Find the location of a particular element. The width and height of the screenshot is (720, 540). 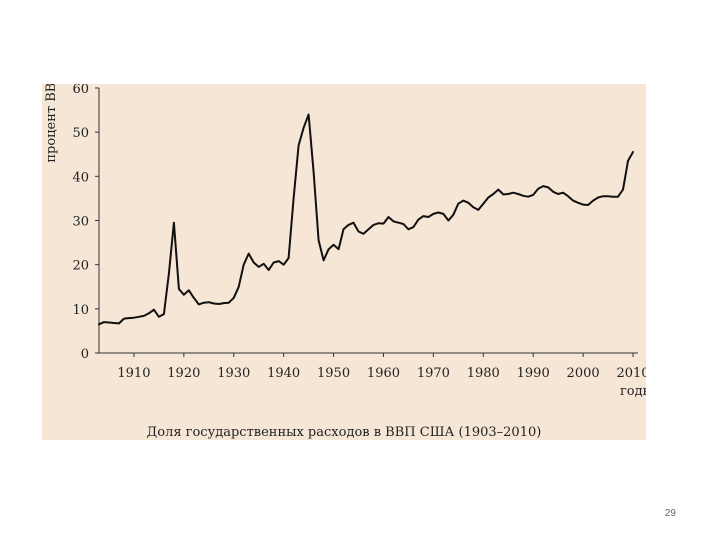

x-tick-label: 1930 is located at coordinates (233, 373).